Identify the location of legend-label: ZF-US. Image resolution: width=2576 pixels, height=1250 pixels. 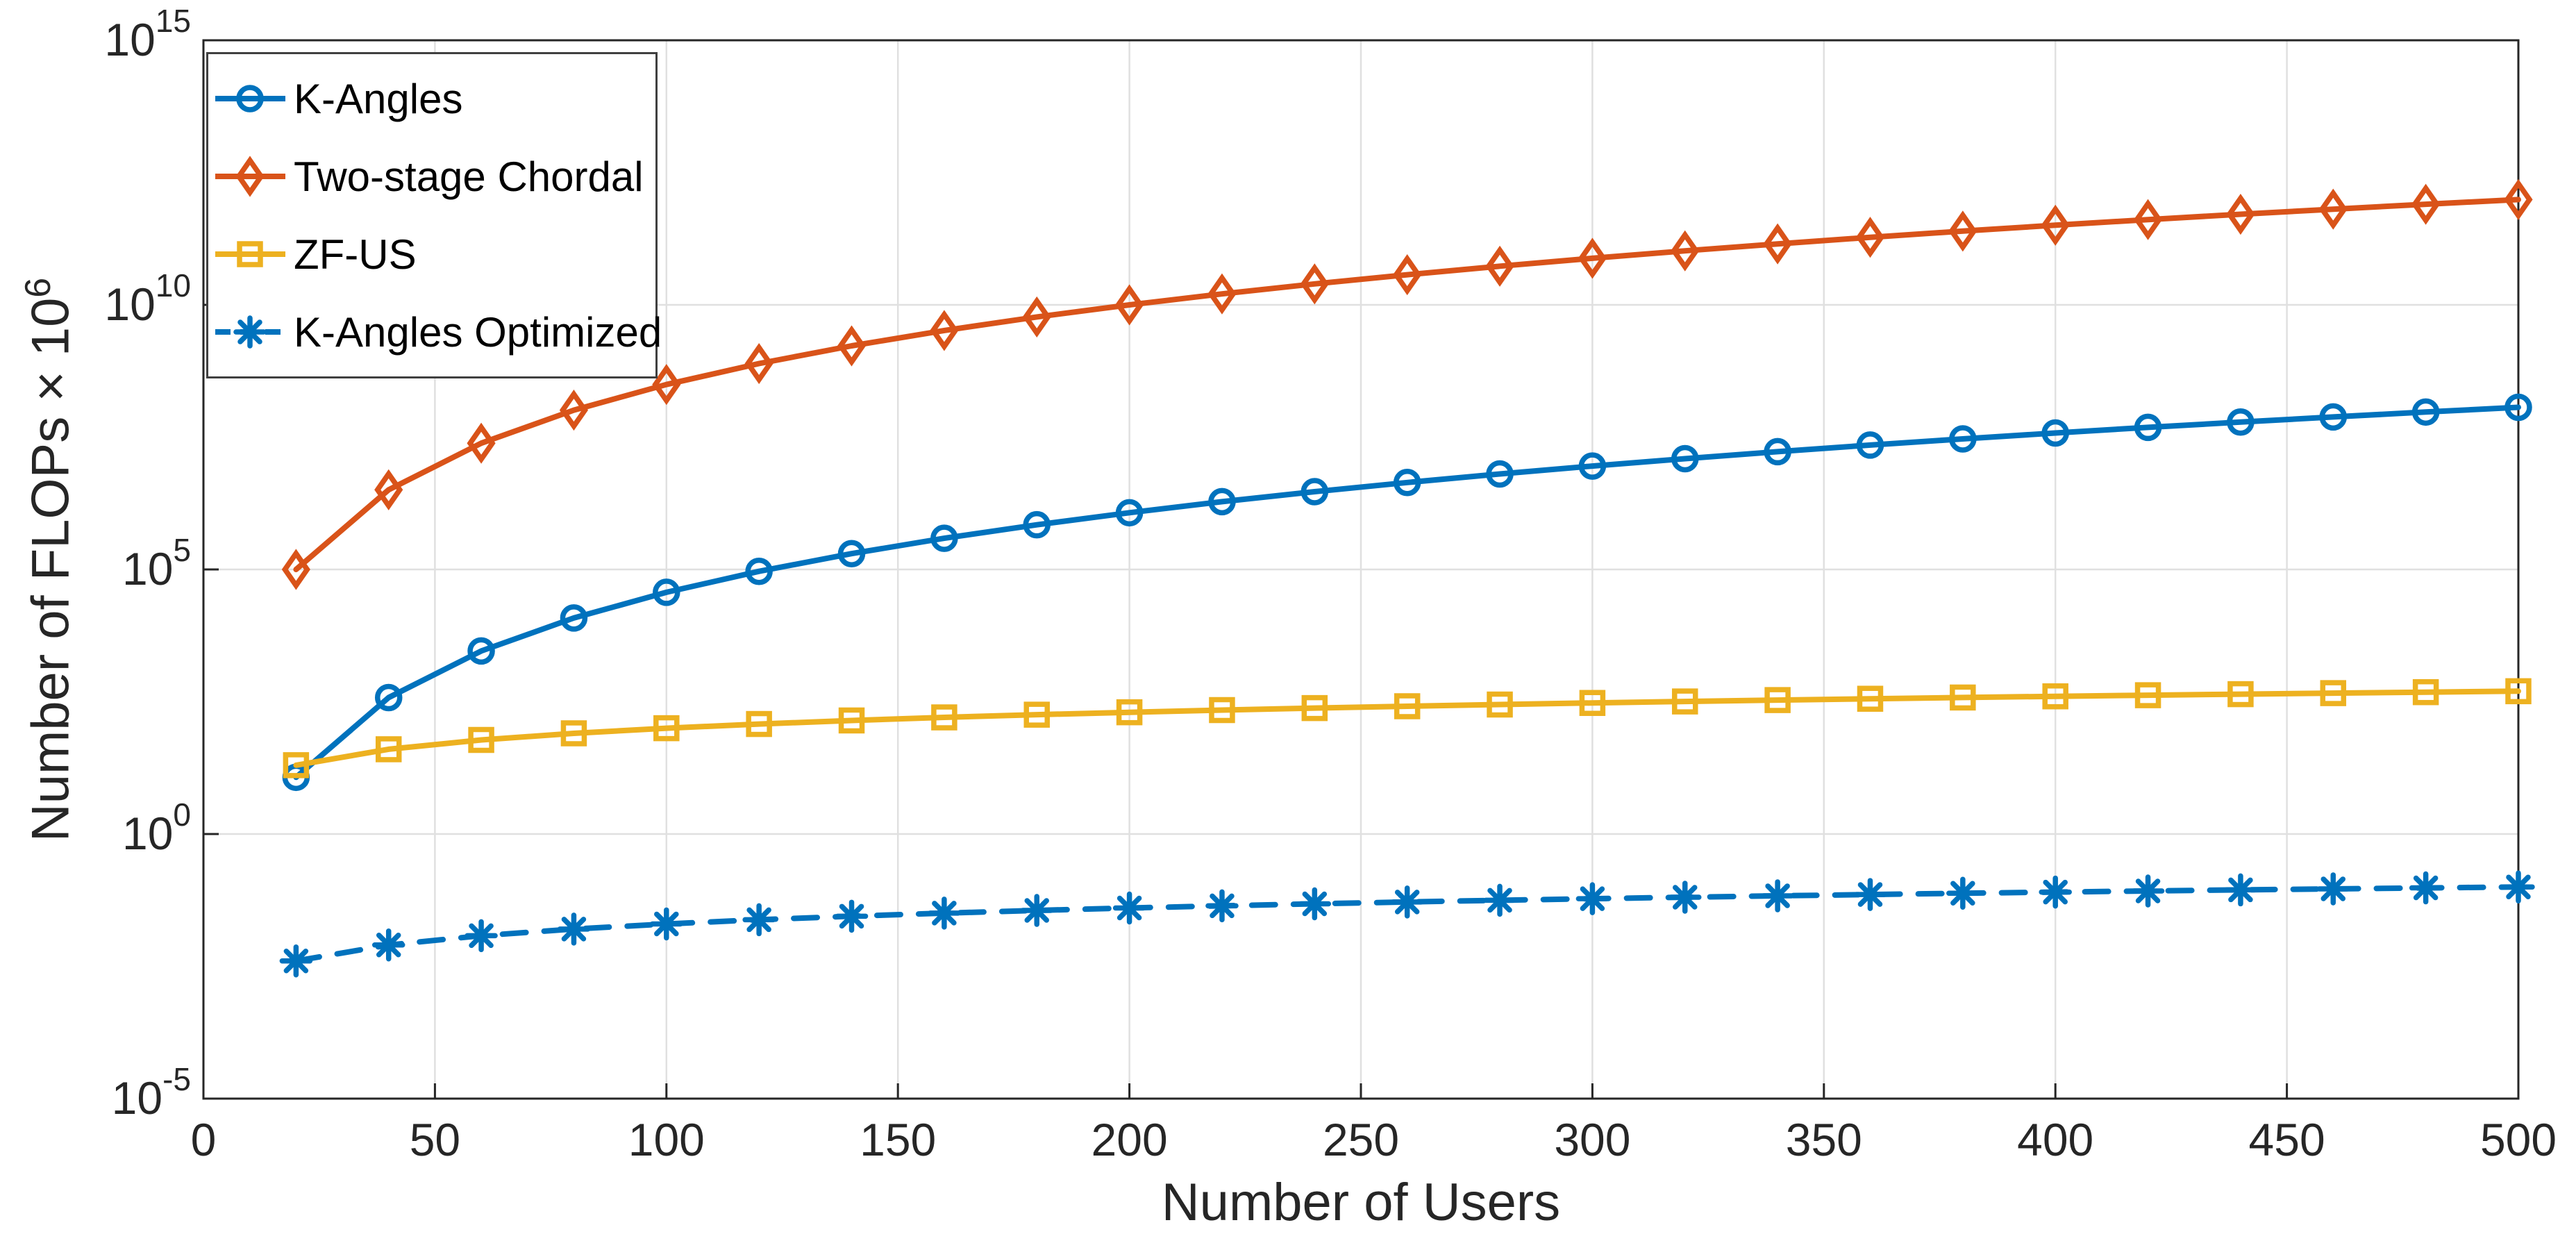
(355, 254).